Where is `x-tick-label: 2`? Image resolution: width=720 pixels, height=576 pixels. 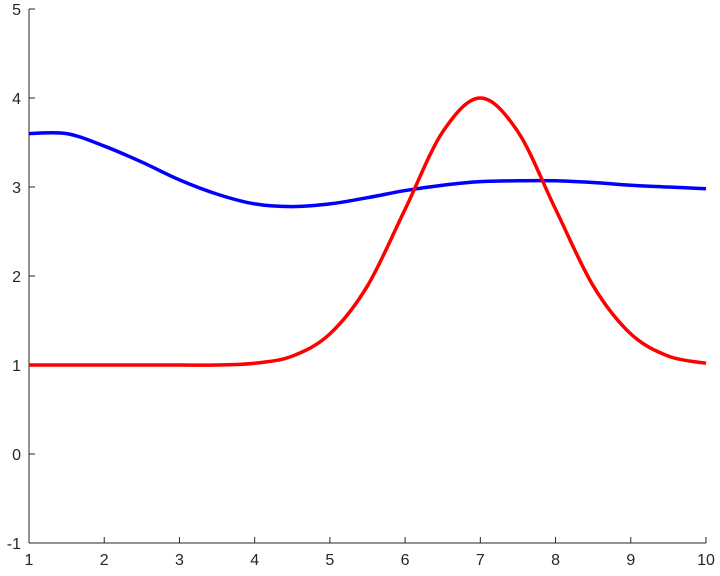
x-tick-label: 2 is located at coordinates (104, 560).